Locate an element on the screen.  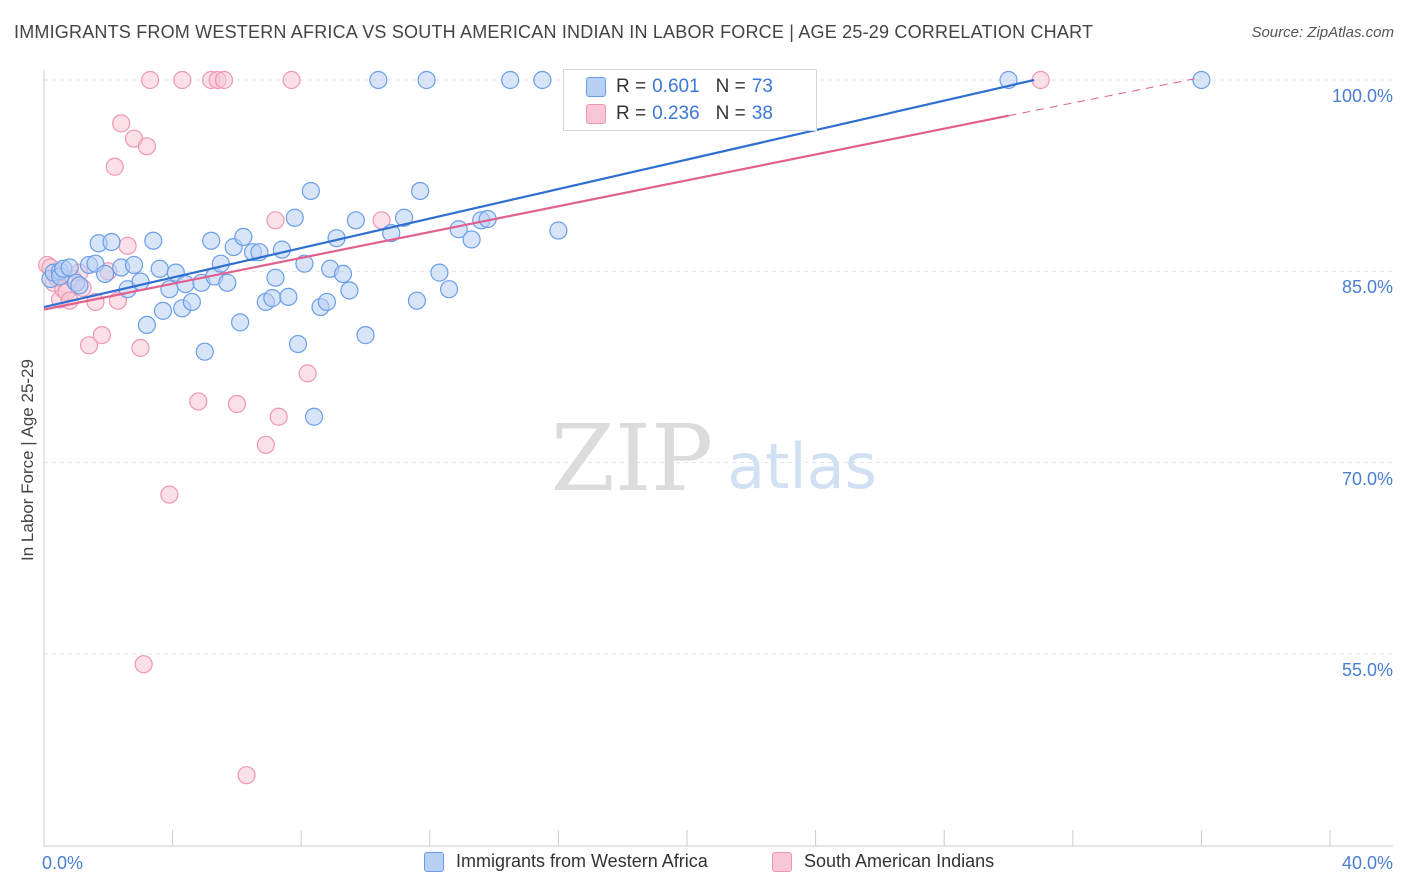
watermark-zip: ZIP is located at coordinates (632, 458).